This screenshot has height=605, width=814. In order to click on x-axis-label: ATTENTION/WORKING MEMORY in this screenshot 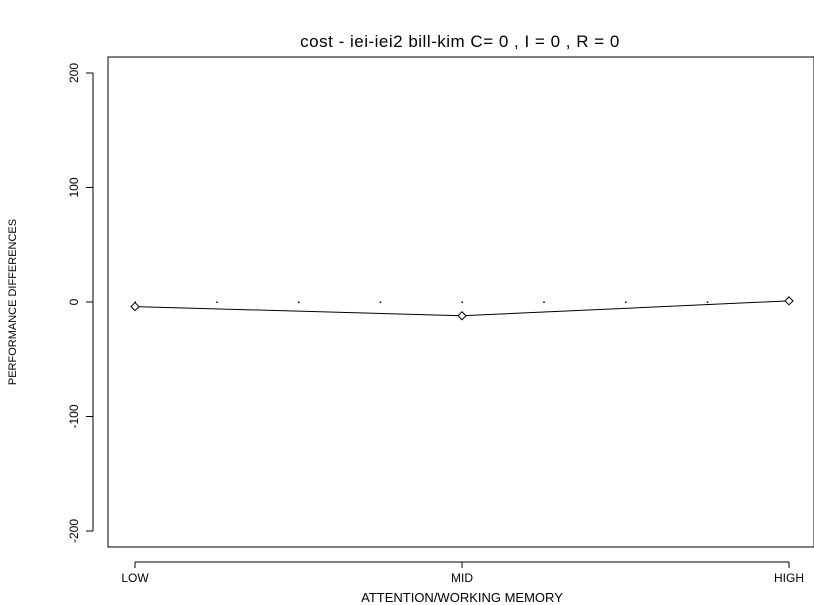, I will do `click(462, 597)`.